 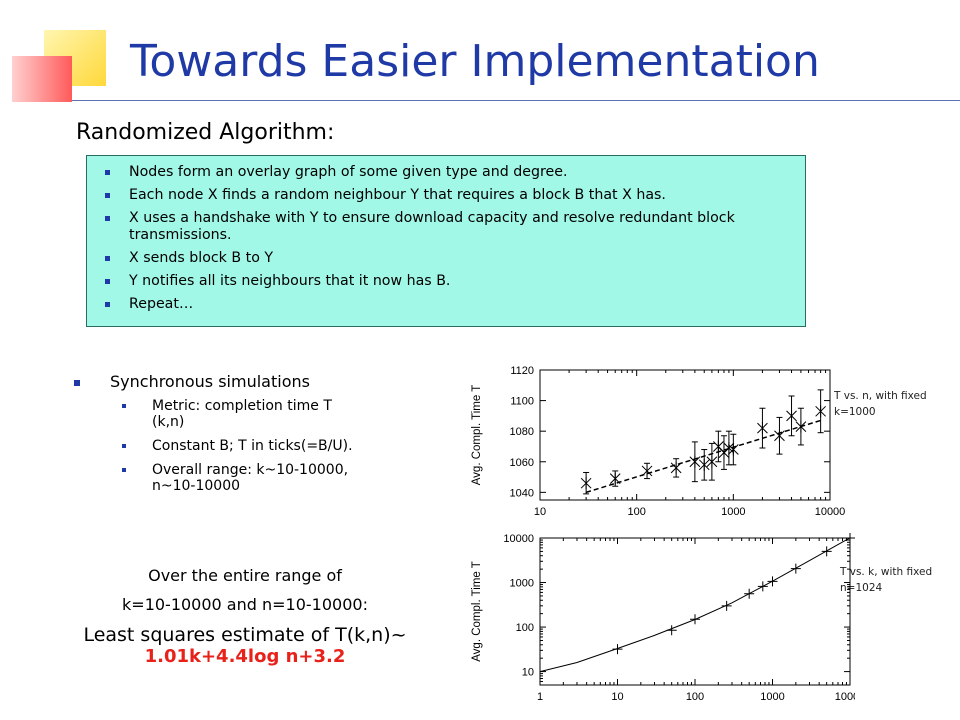 What do you see at coordinates (525, 628) in the screenshot?
I see `y-tick-label: 100` at bounding box center [525, 628].